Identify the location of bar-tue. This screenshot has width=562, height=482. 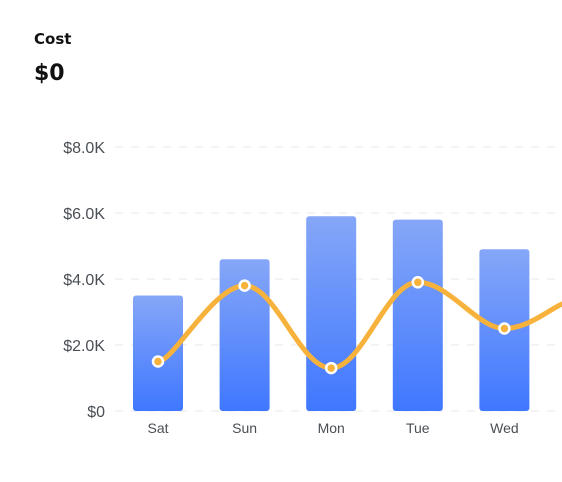
(417, 315).